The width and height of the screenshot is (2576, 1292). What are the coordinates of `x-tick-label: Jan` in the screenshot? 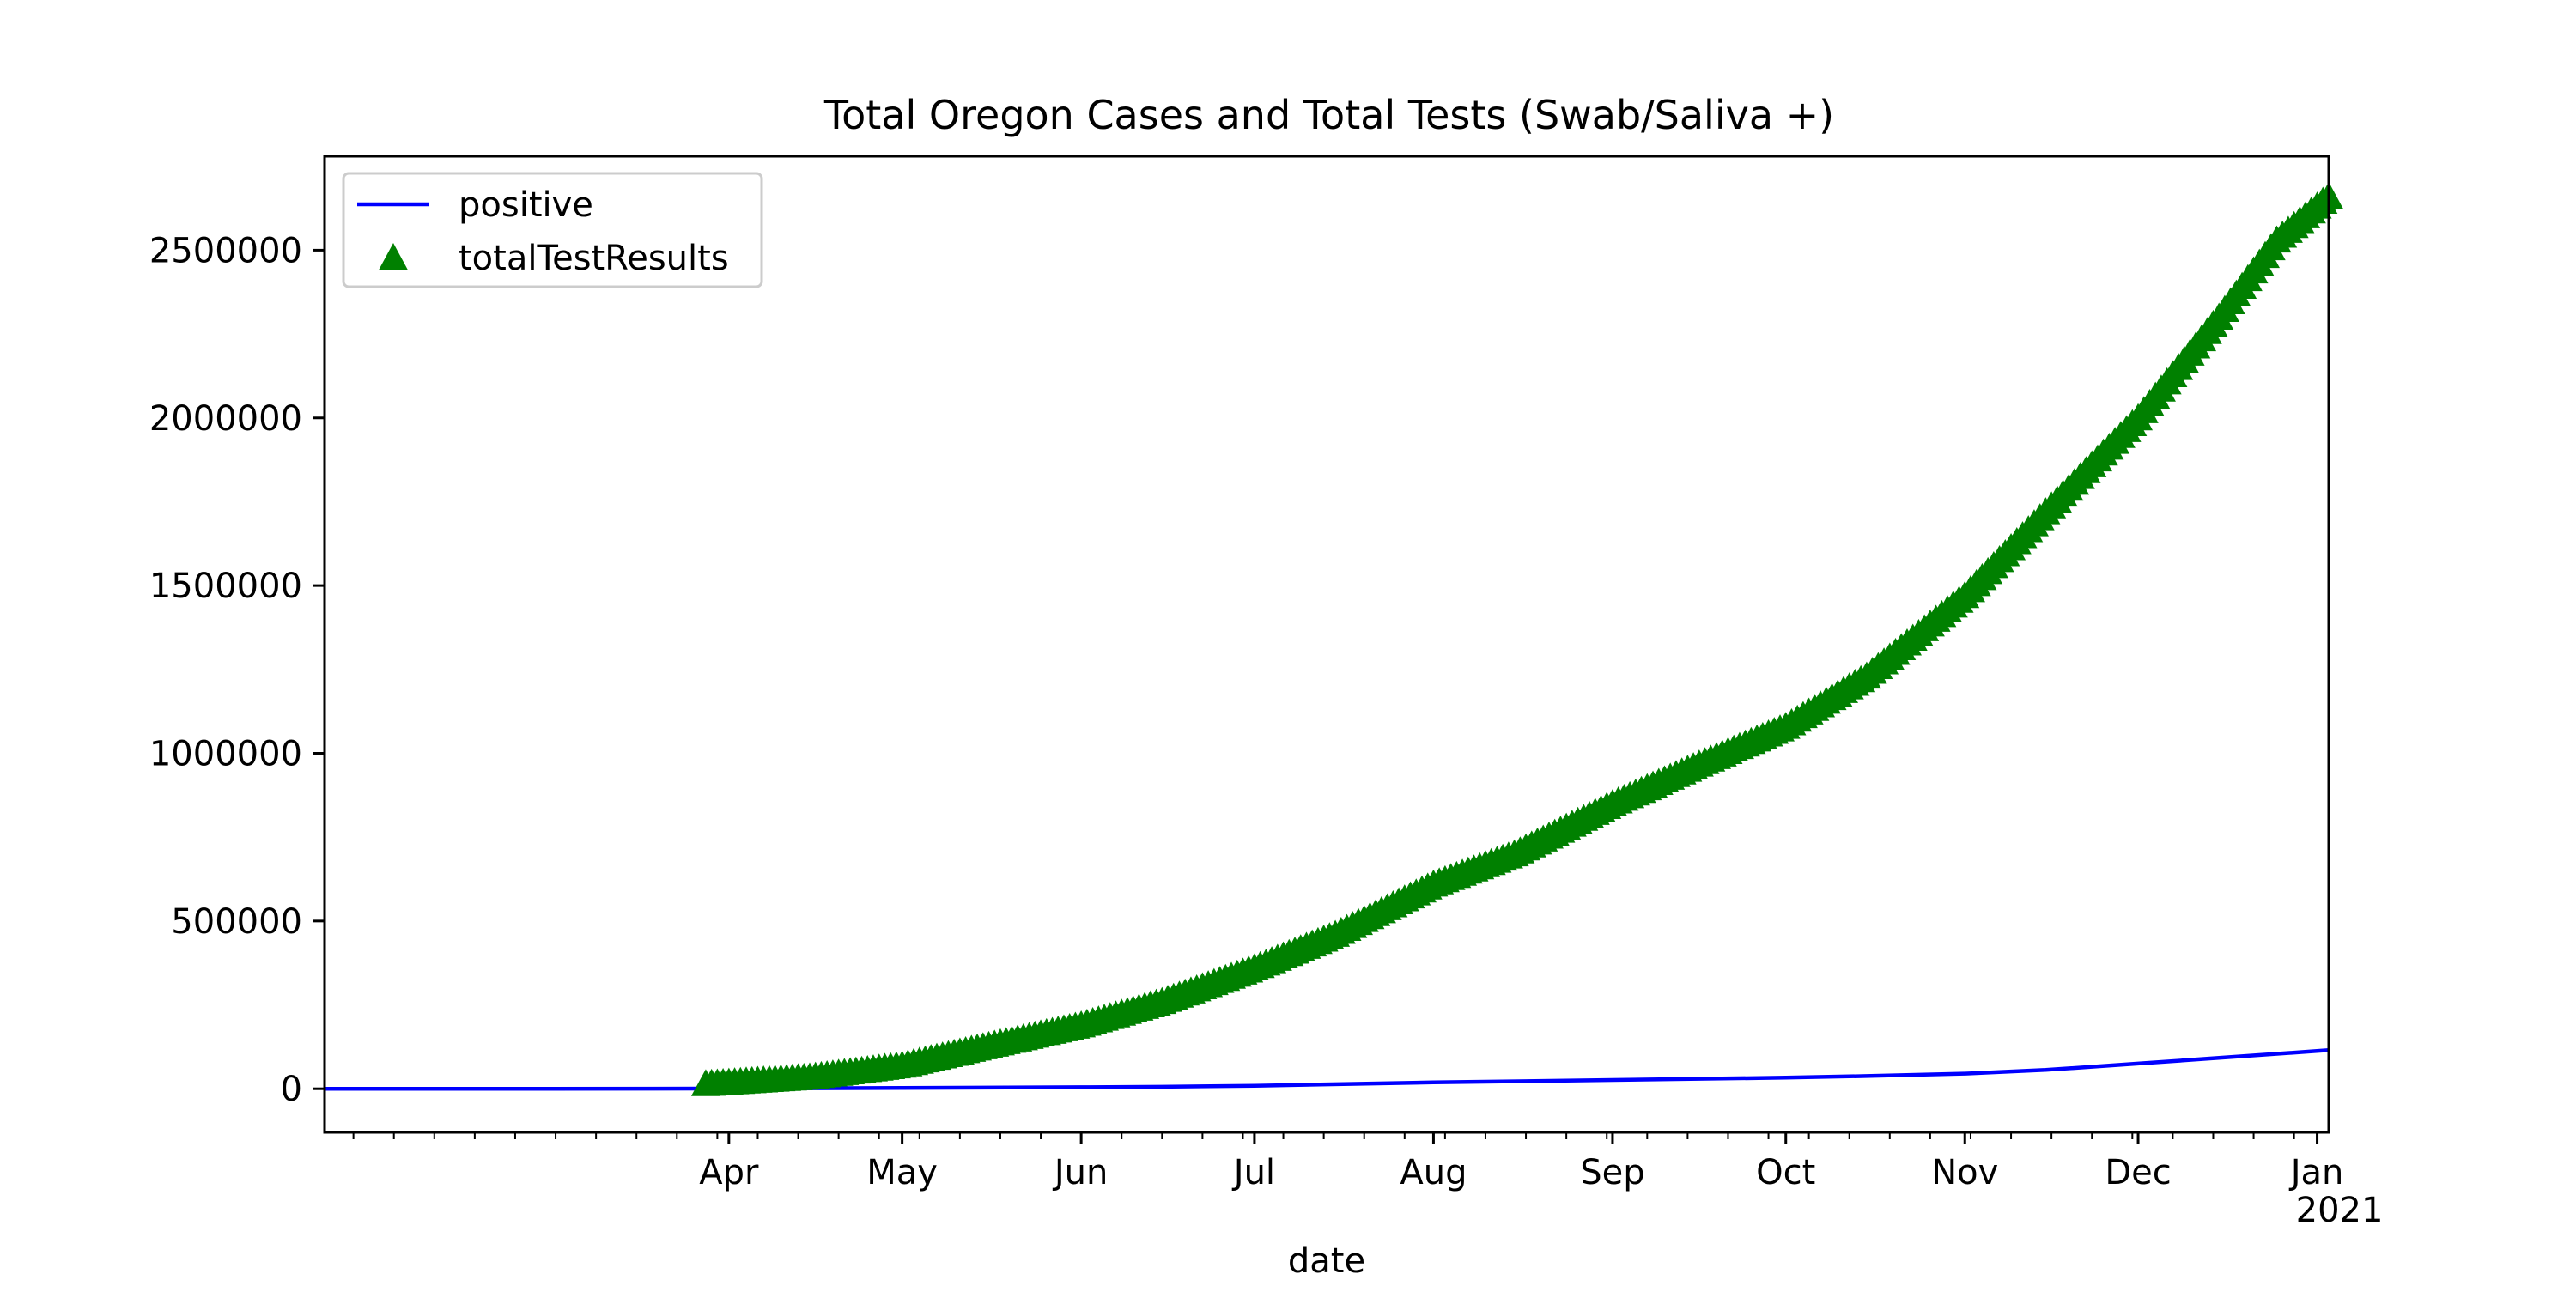 It's located at (2316, 1172).